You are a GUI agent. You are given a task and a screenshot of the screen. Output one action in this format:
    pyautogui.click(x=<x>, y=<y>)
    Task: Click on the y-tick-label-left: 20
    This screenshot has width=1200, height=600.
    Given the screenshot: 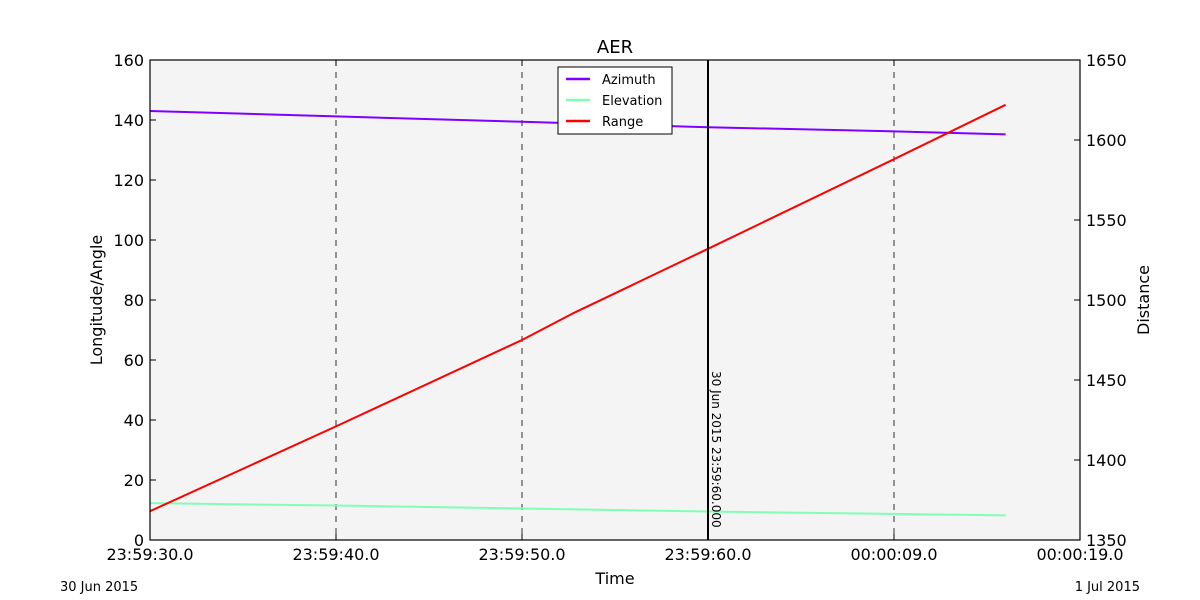 What is the action you would take?
    pyautogui.click(x=134, y=480)
    